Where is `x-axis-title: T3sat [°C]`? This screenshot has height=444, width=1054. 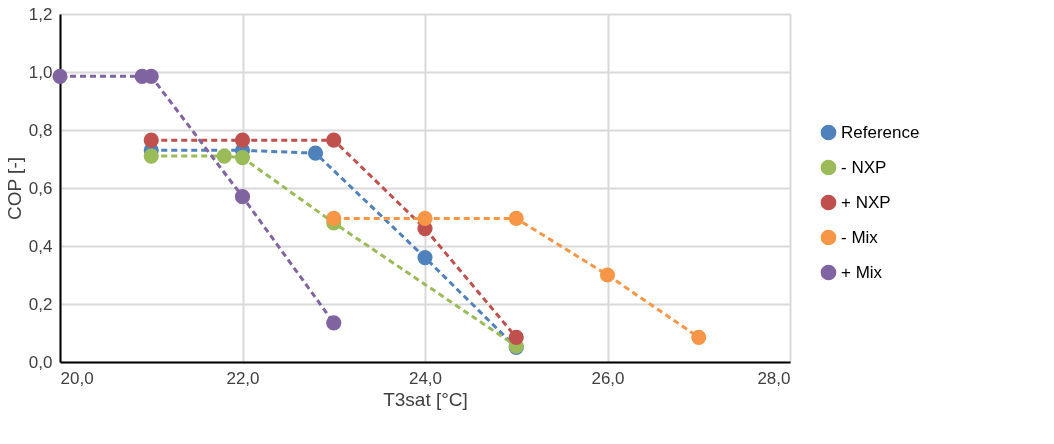
x-axis-title: T3sat [°C] is located at coordinates (425, 399).